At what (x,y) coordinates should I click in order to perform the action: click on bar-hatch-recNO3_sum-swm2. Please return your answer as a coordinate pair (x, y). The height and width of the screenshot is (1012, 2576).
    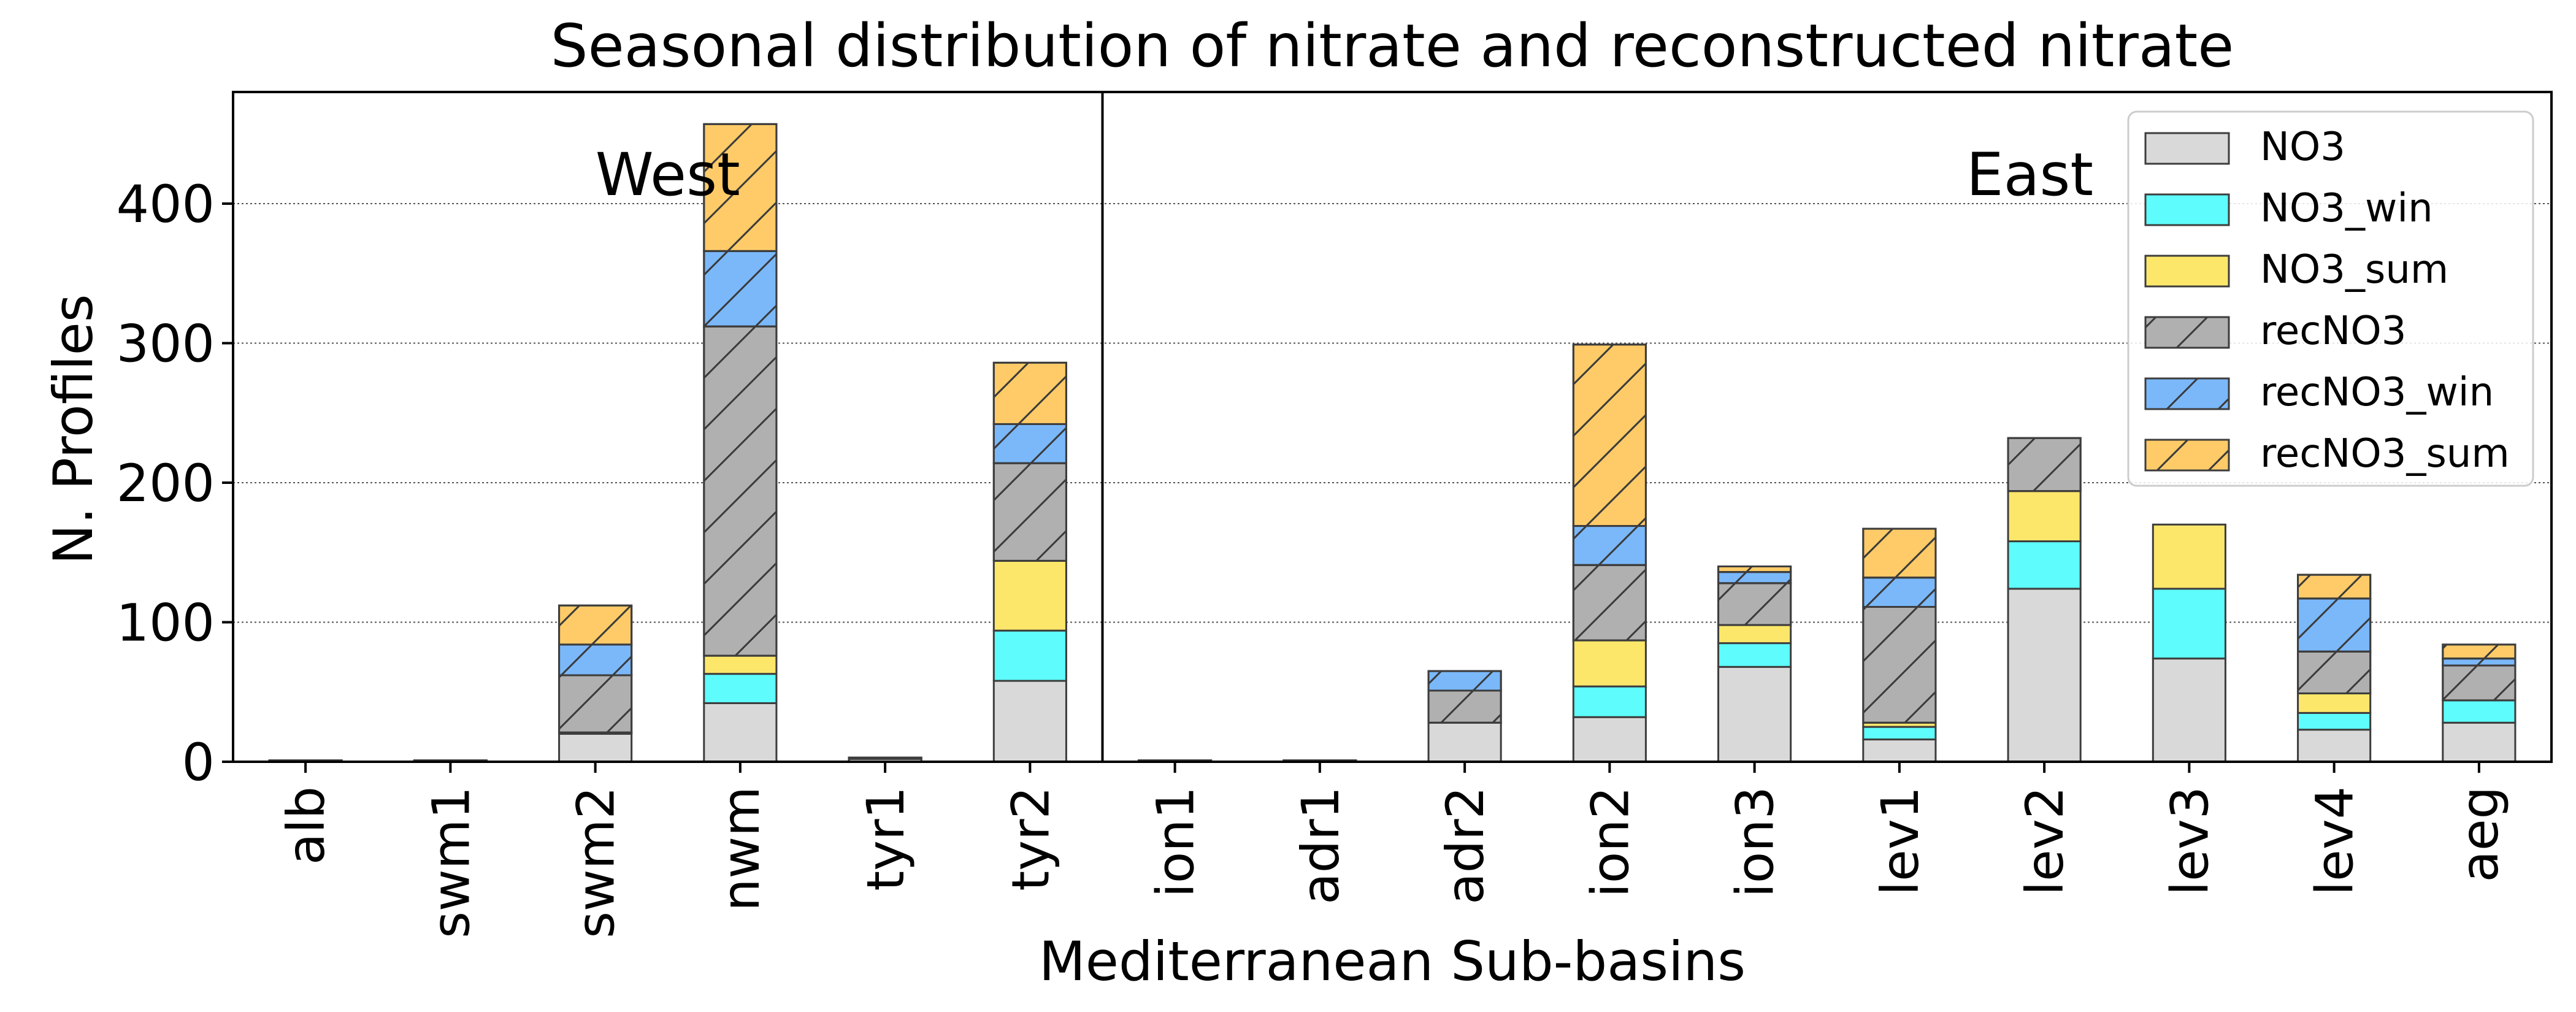
    Looking at the image, I should click on (595, 625).